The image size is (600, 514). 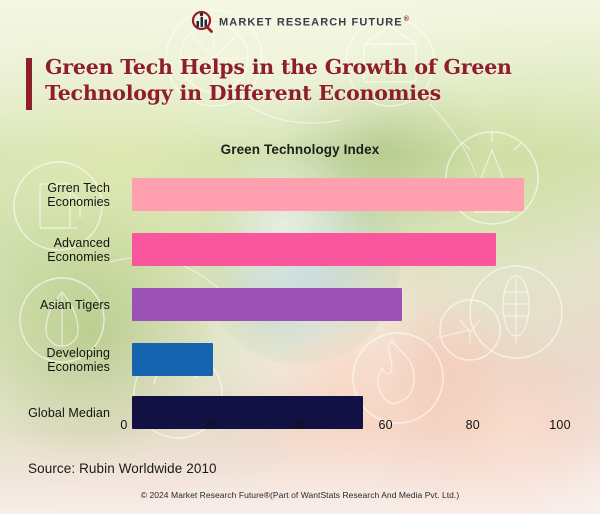 I want to click on chart-x-tick-label: 40, so click(x=298, y=425).